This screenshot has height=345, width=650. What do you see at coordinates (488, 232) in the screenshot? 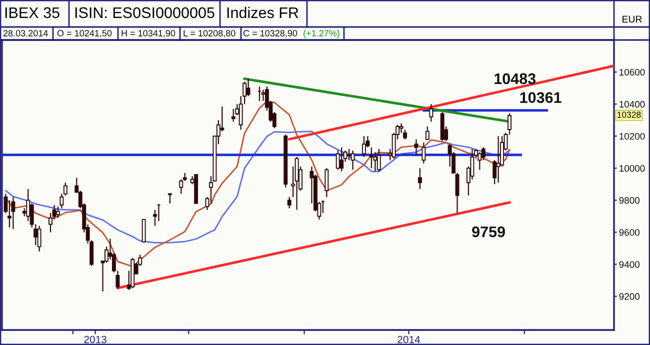
I see `annotation: 9759` at bounding box center [488, 232].